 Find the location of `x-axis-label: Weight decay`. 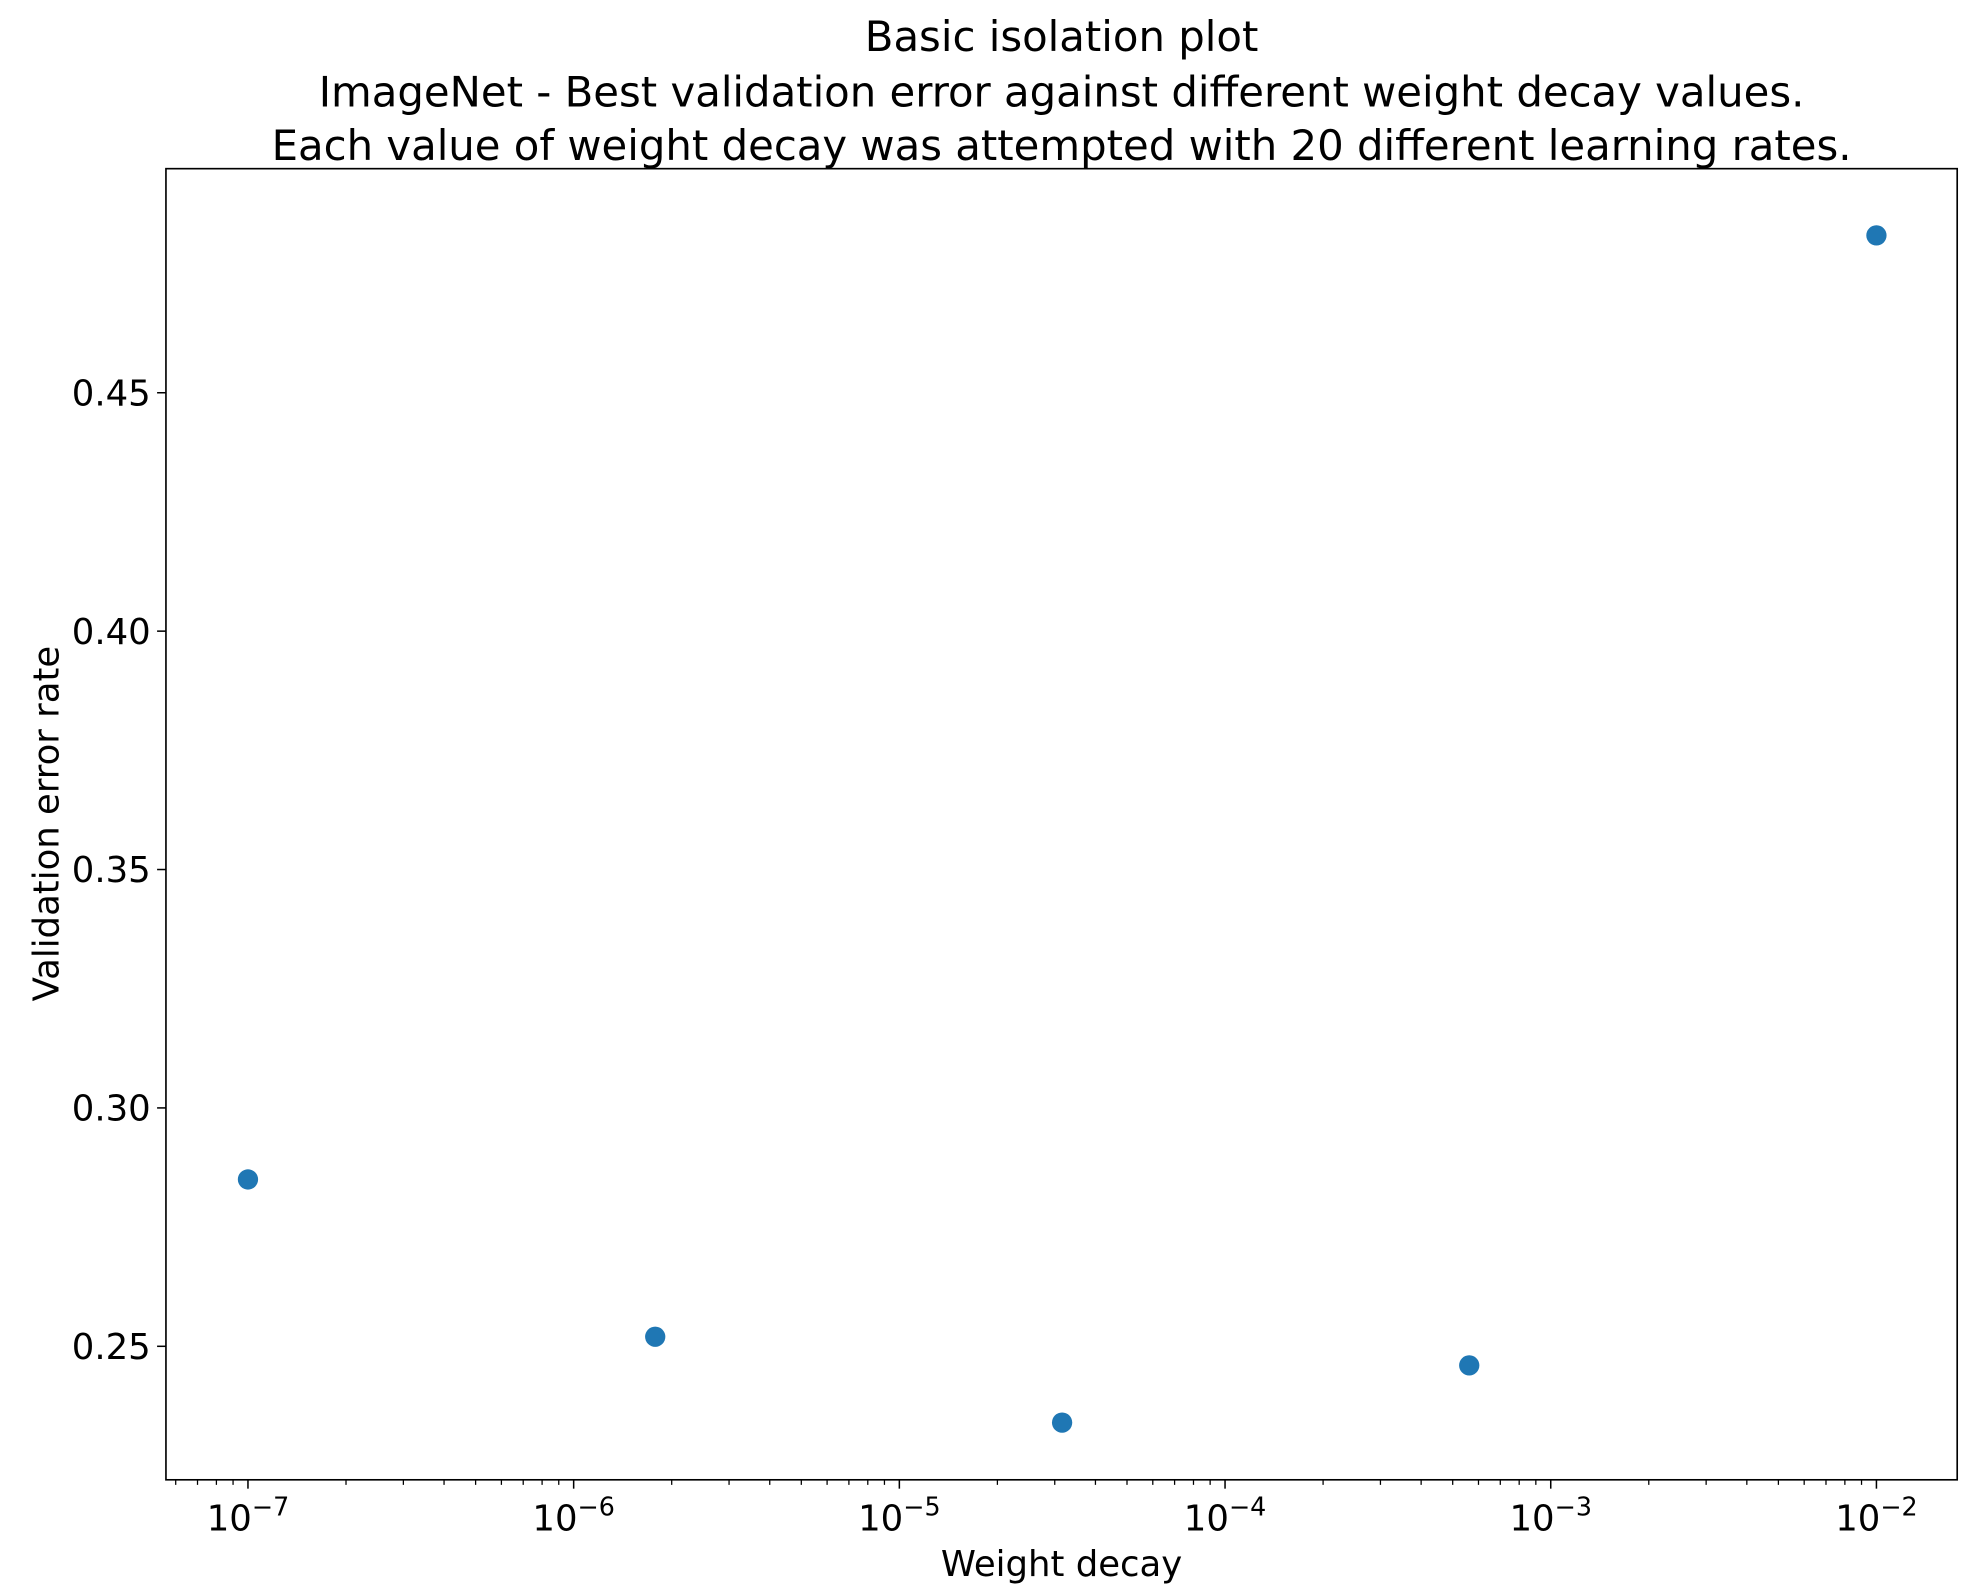

x-axis-label: Weight decay is located at coordinates (1061, 1564).